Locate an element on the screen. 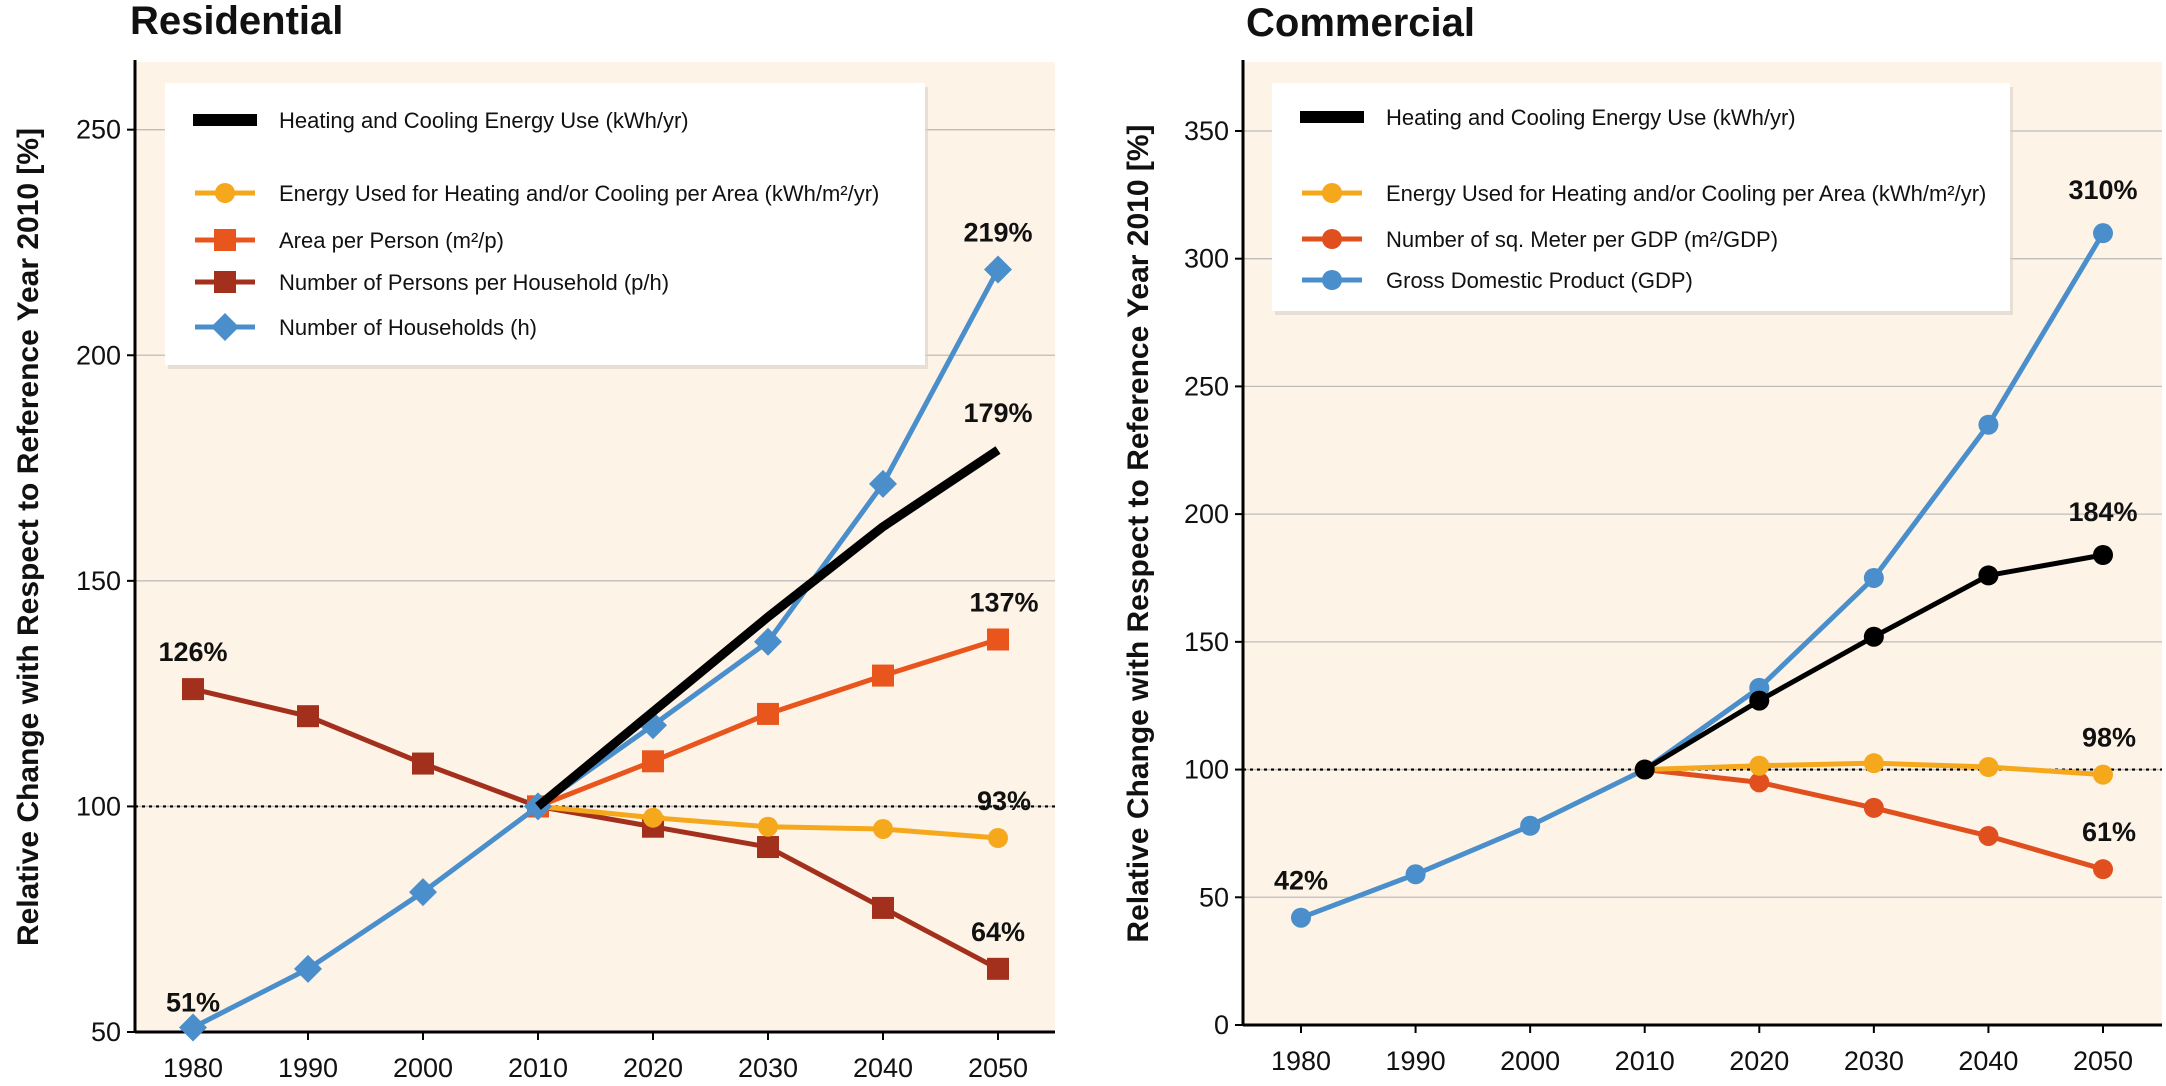  y-tick-label: 300 is located at coordinates (1206, 259).